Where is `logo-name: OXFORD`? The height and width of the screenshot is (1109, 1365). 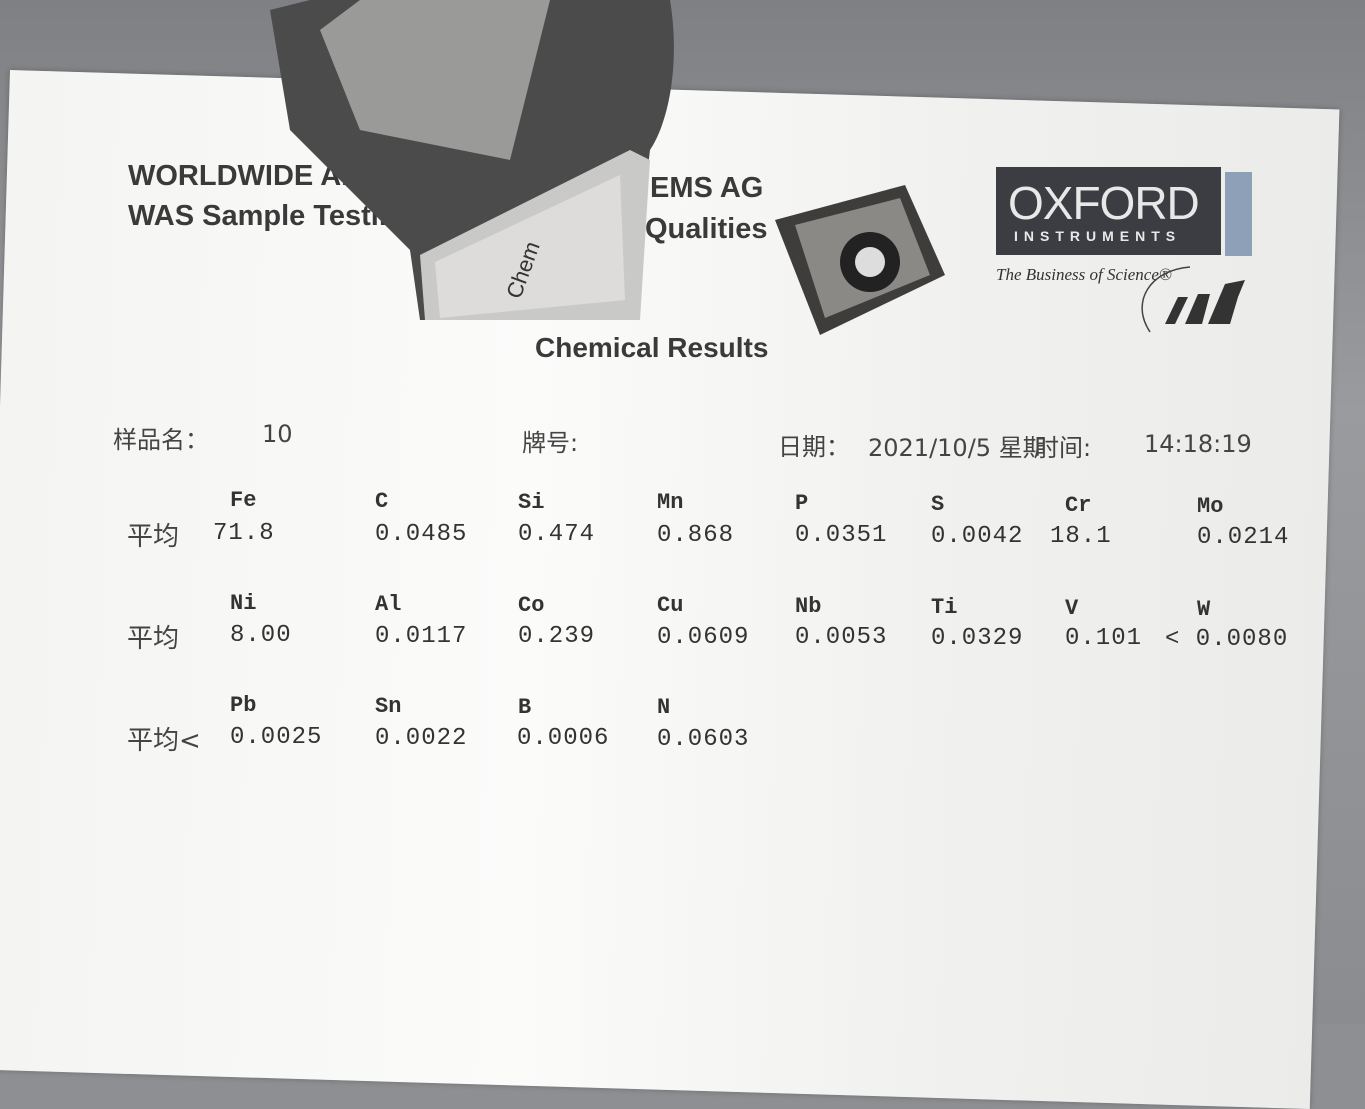
logo-name: OXFORD is located at coordinates (1104, 203).